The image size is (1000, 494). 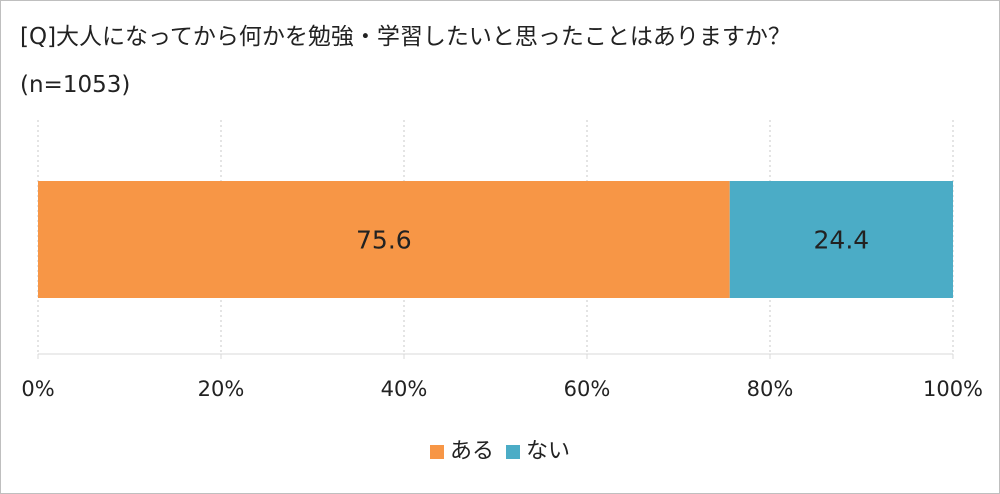 I want to click on legend-item-0: ある, so click(x=461, y=452).